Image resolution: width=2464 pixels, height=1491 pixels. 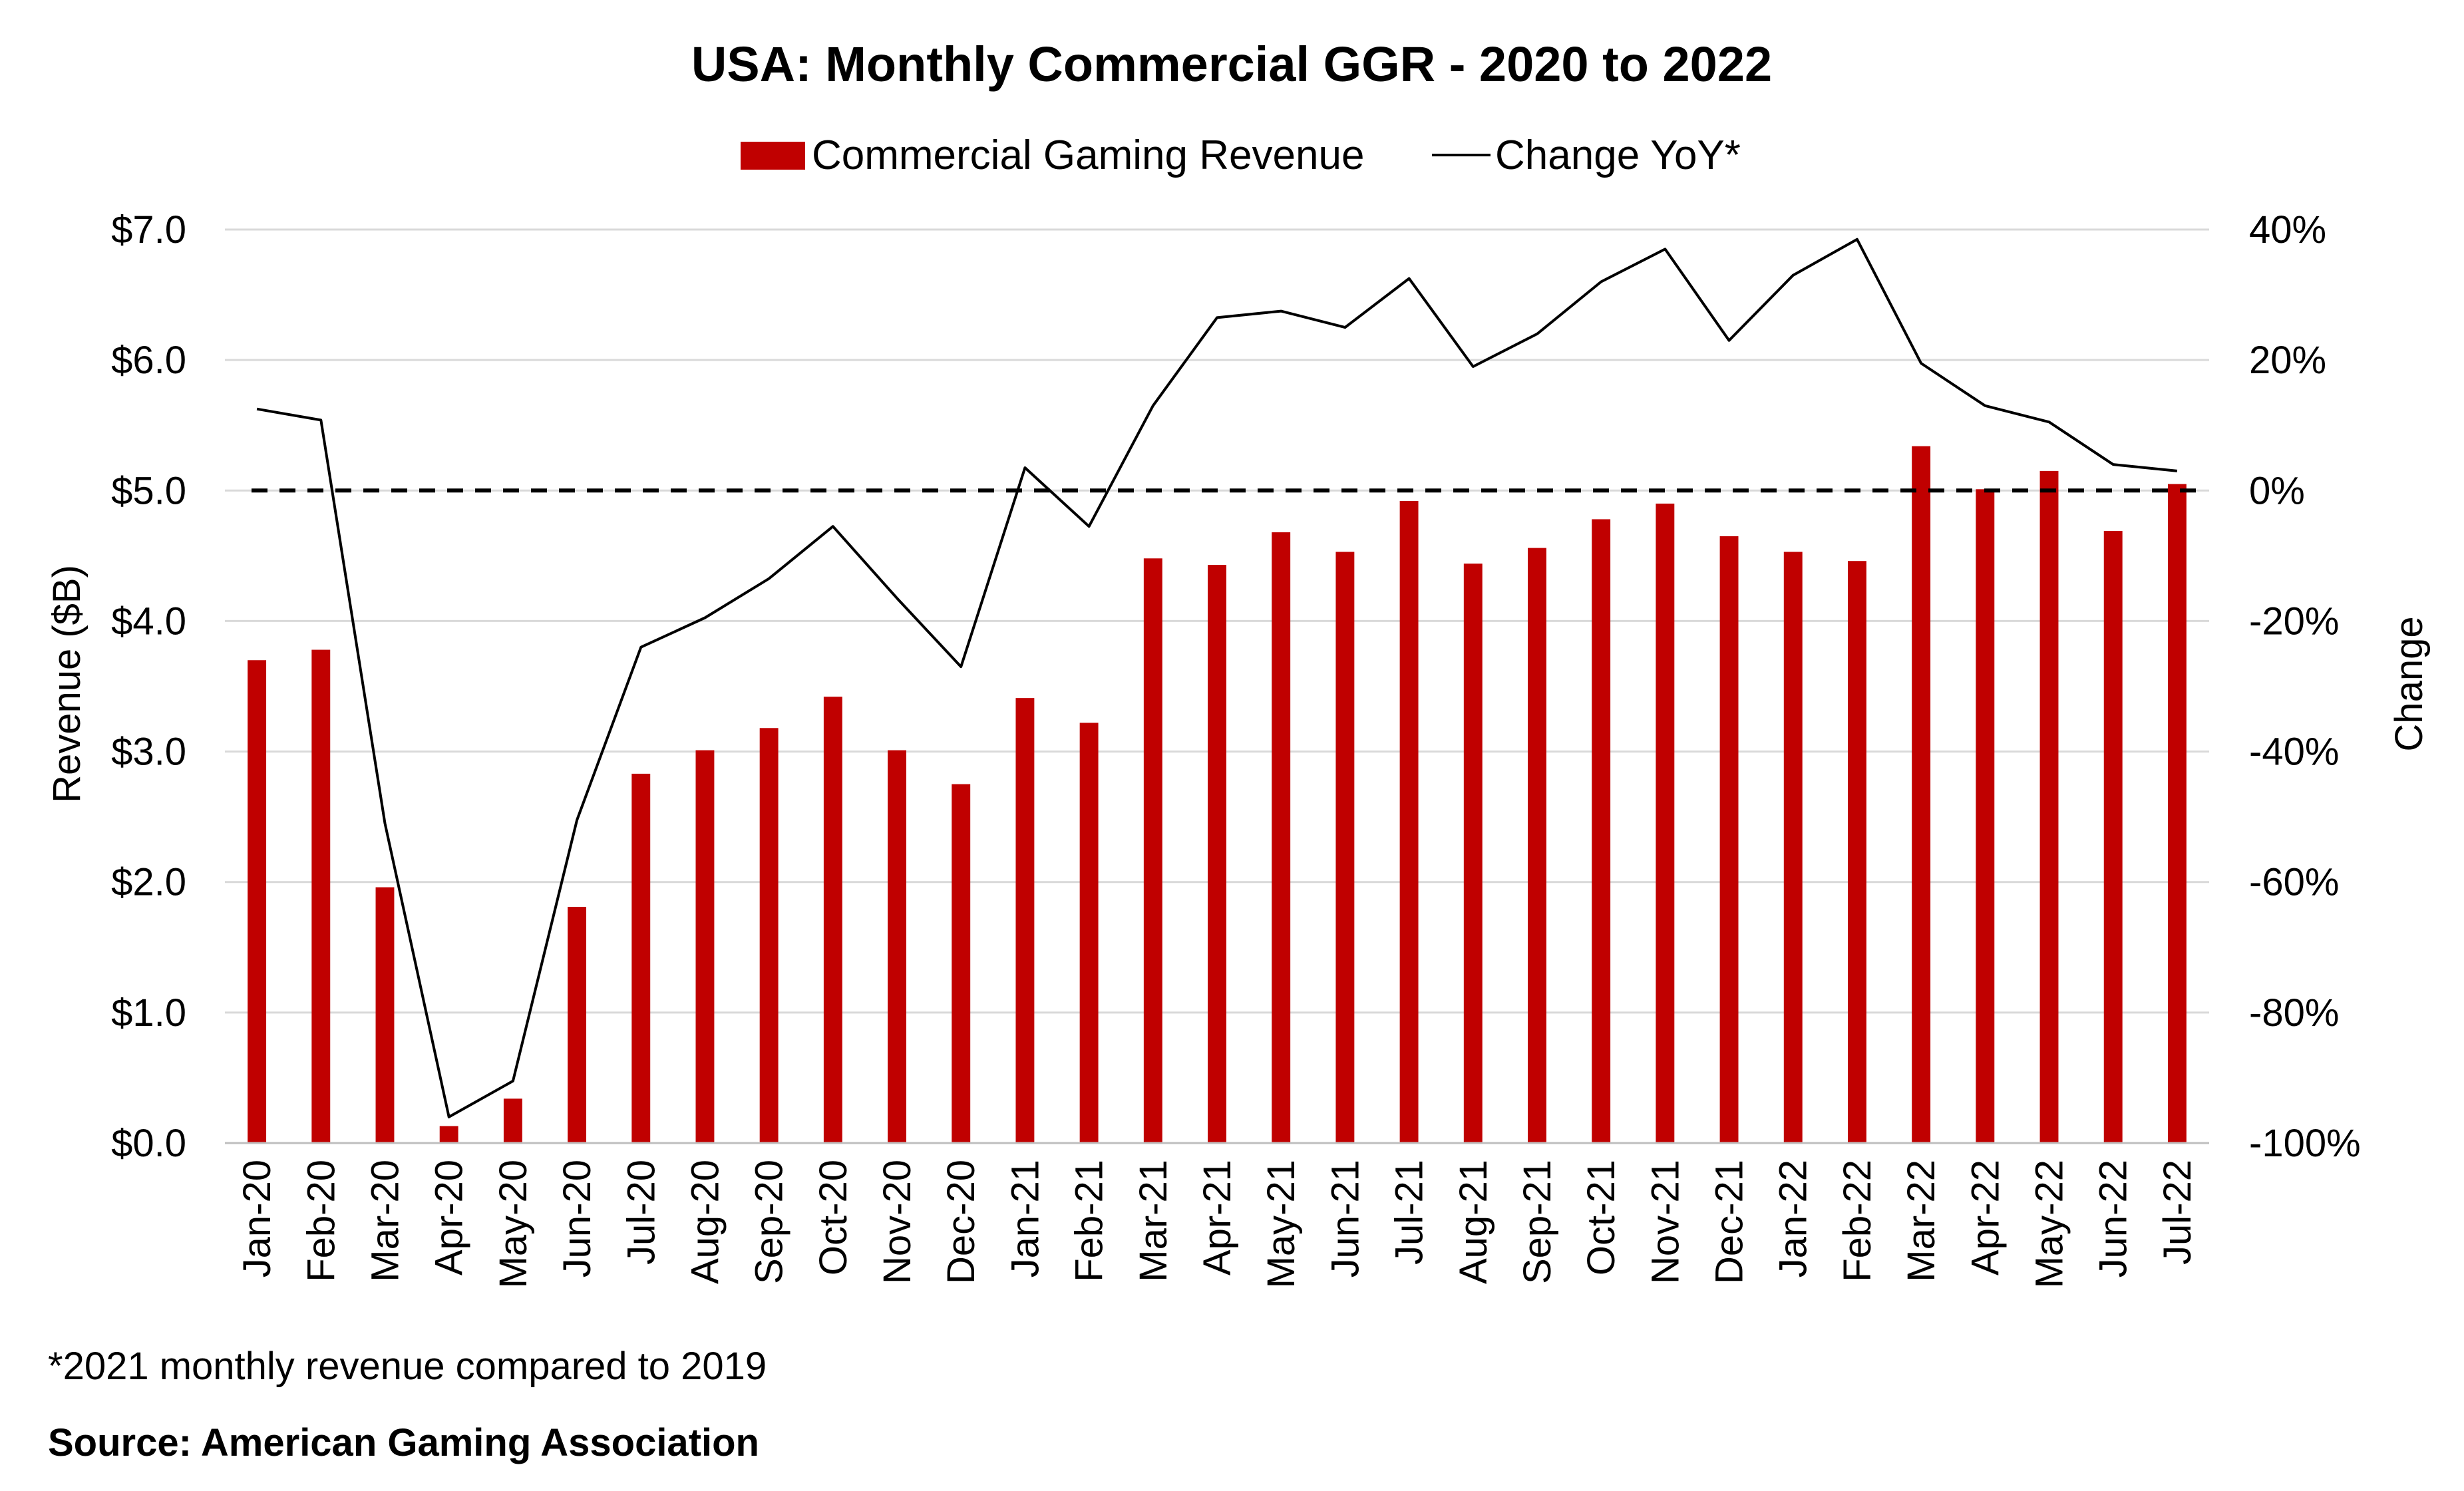 I want to click on legend-label-change: Change YoY*, so click(x=1618, y=155).